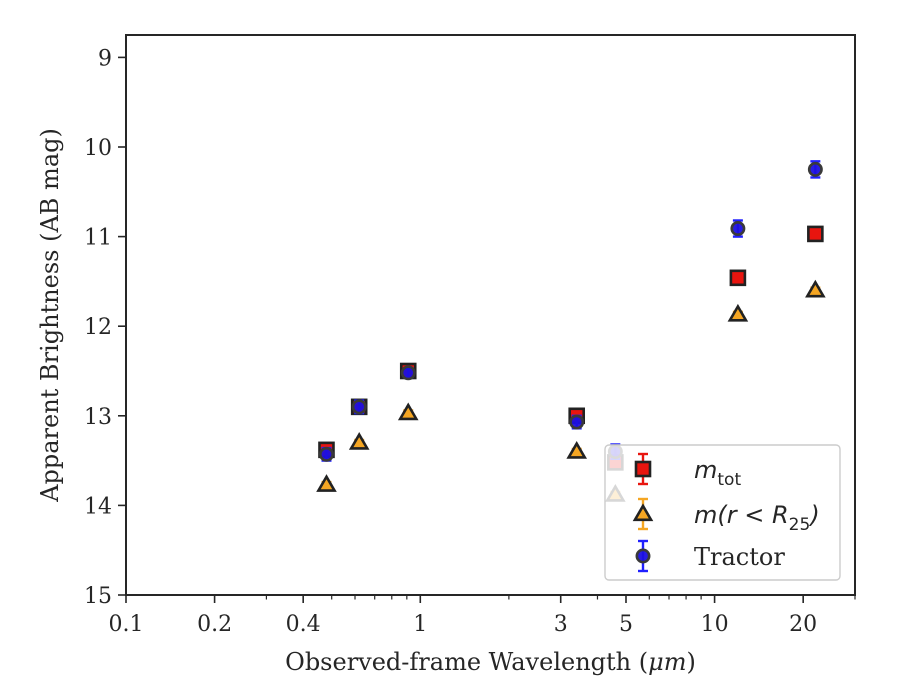  Describe the element at coordinates (800, 525) in the screenshot. I see `legend-subscript: 25` at that location.